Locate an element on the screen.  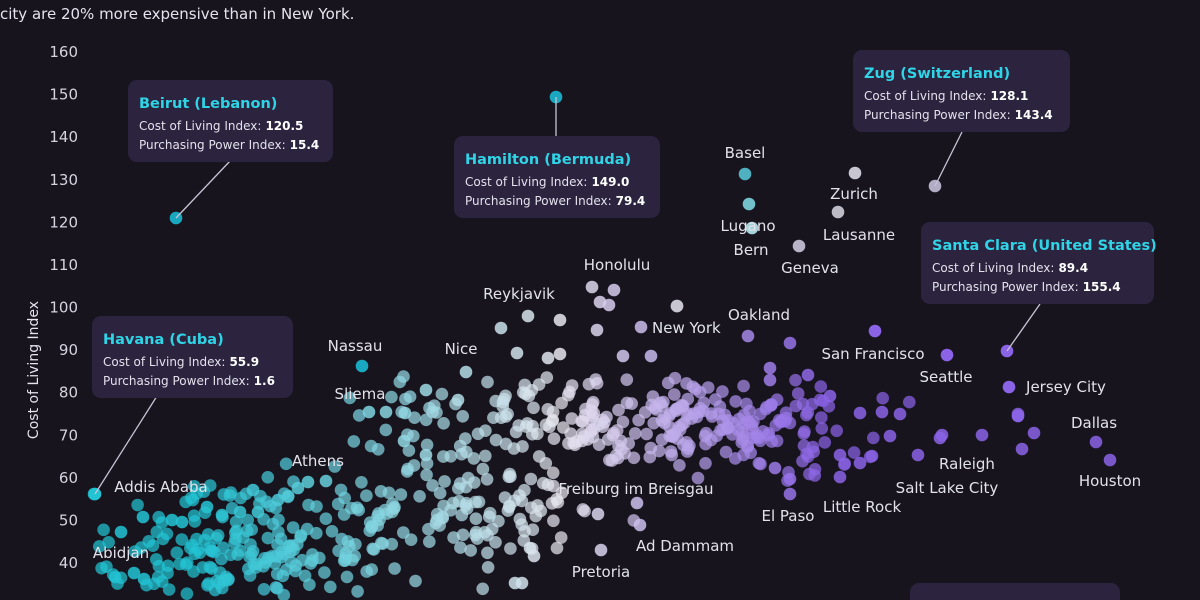
y-axis-title: Cost of Living Index is located at coordinates (34, 370).